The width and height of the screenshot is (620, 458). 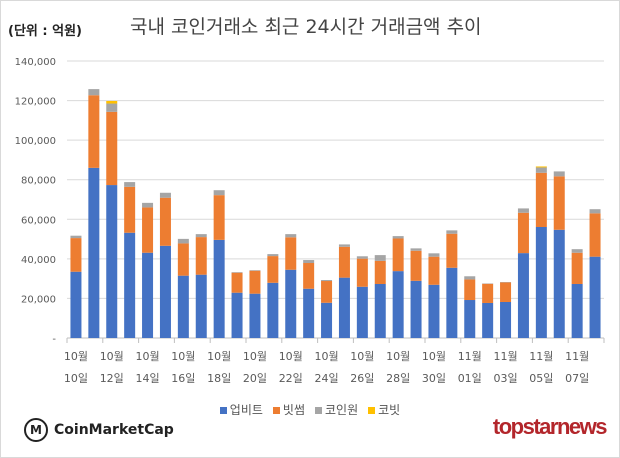 What do you see at coordinates (293, 410) in the screenshot?
I see `legend-label: 빗썸` at bounding box center [293, 410].